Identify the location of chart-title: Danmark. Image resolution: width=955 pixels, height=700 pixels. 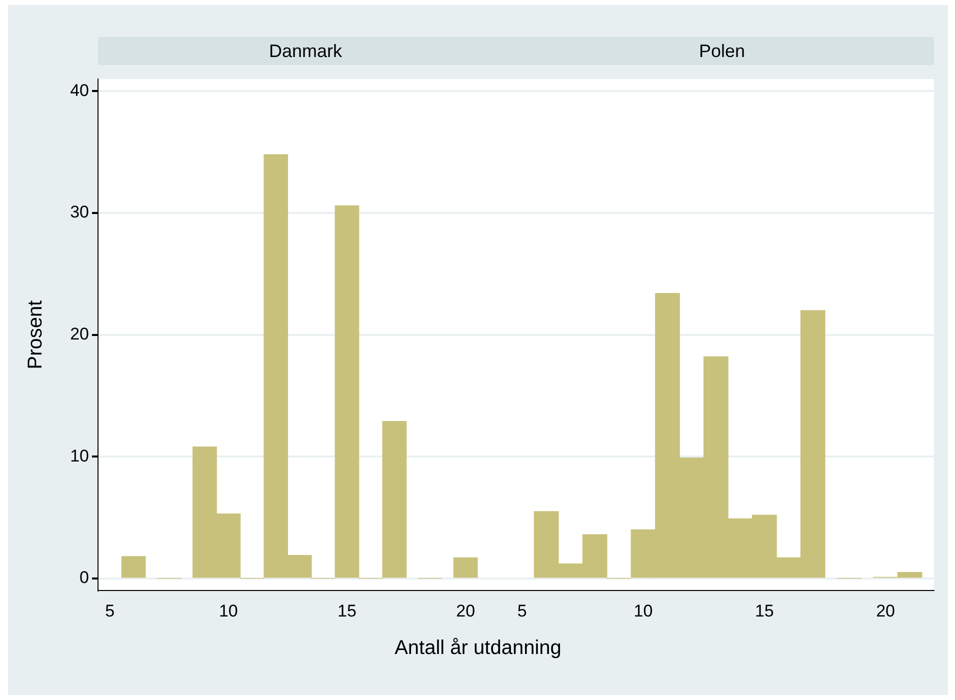
(305, 51).